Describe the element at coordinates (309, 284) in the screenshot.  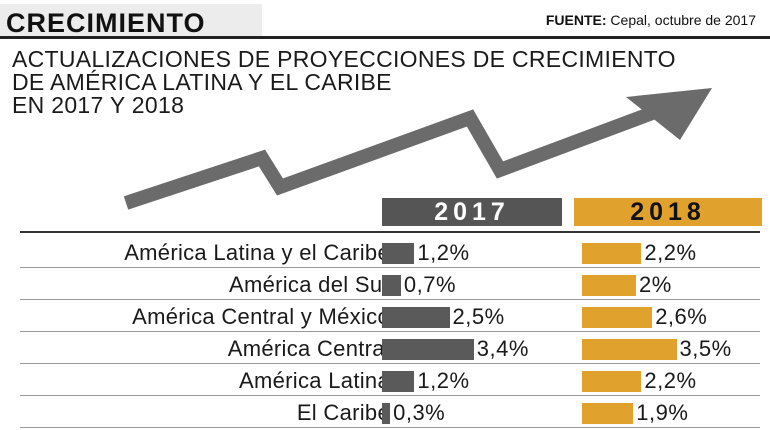
I see `region-label: América del Sur` at that location.